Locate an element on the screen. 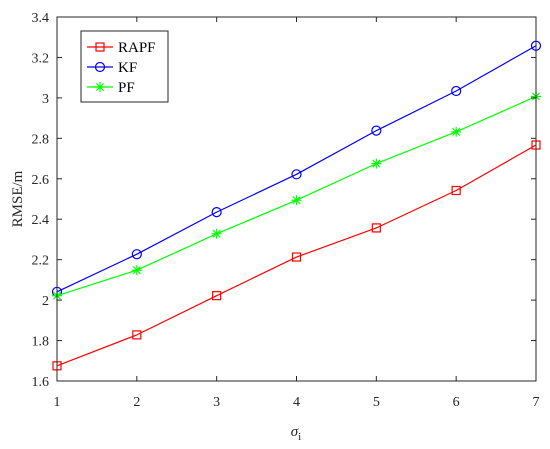 The height and width of the screenshot is (449, 550). y-tick-label-1: 1.6 is located at coordinates (41, 382).